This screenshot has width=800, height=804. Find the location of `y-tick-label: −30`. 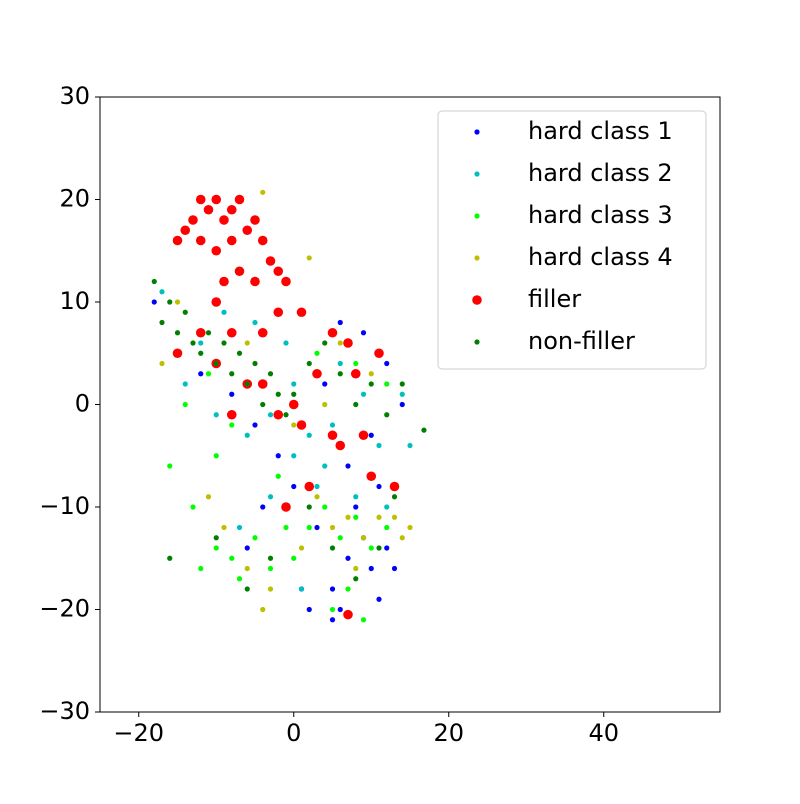

y-tick-label: −30 is located at coordinates (64, 711).